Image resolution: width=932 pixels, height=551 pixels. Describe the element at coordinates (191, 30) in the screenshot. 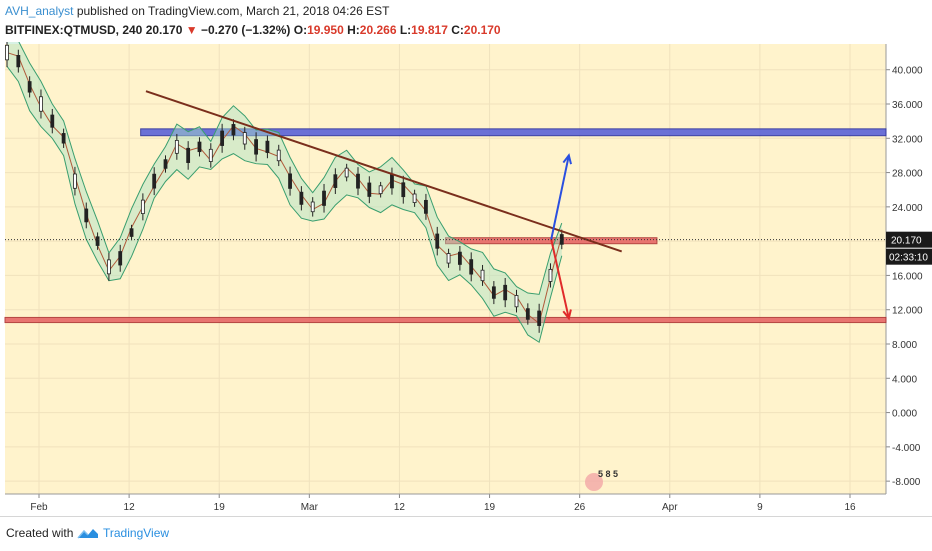

I see `down-arrow-icon: ▼` at that location.